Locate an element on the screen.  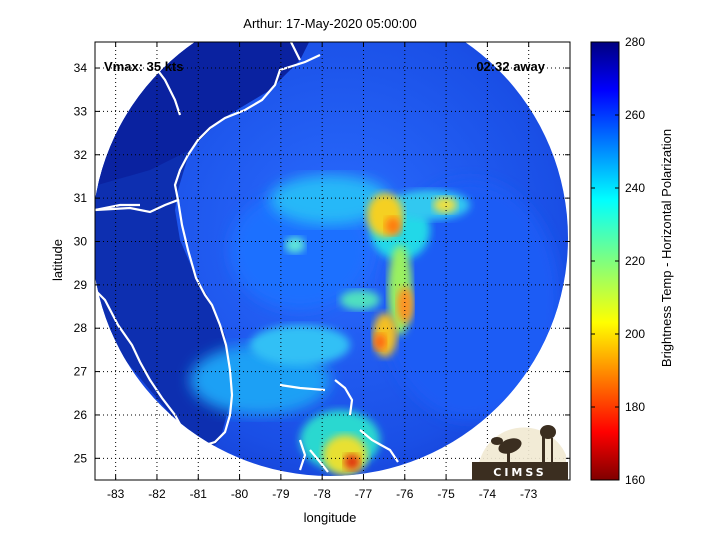
y-tick-label: 28 is located at coordinates (81, 328).